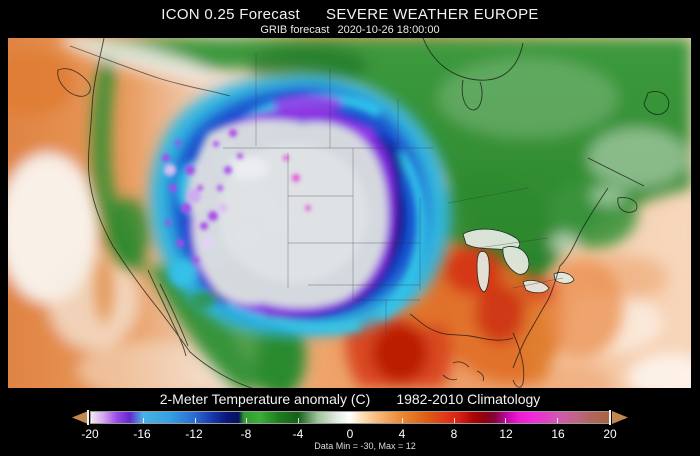 This screenshot has height=456, width=700. I want to click on header-subtitle: GRIB forecast 2020-10-26 18:00:00, so click(350, 30).